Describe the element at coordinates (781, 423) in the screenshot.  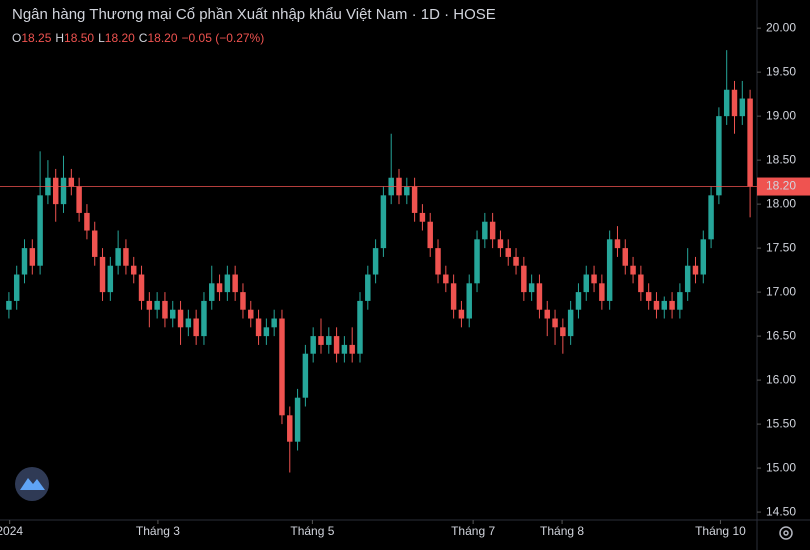
I see `y-tick-label: 15.50` at that location.